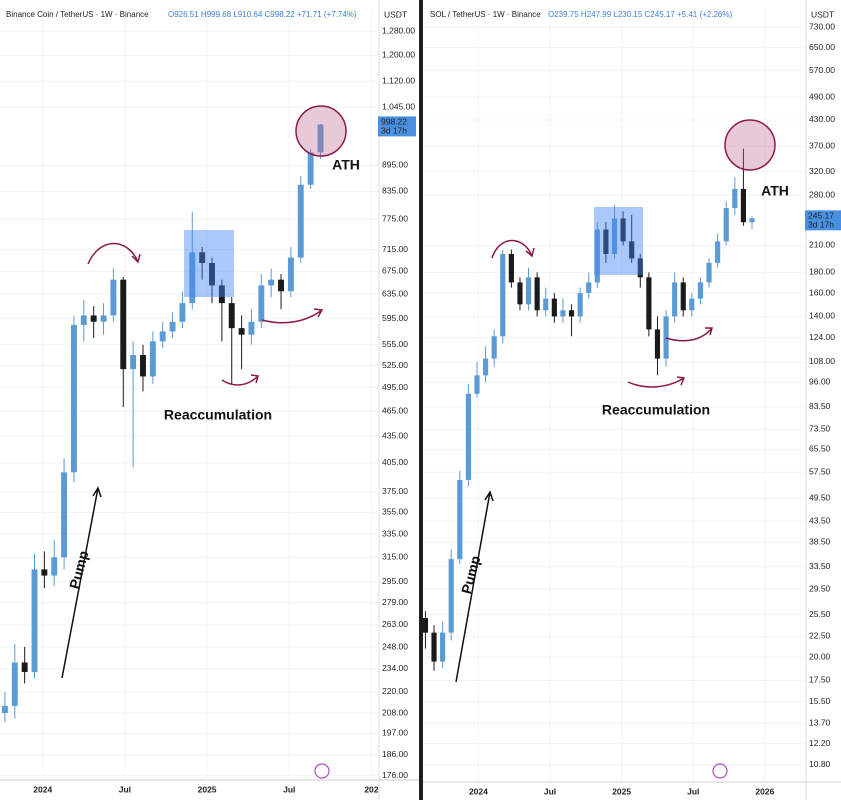  What do you see at coordinates (820, 566) in the screenshot?
I see `y-tick-label: 33.50` at bounding box center [820, 566].